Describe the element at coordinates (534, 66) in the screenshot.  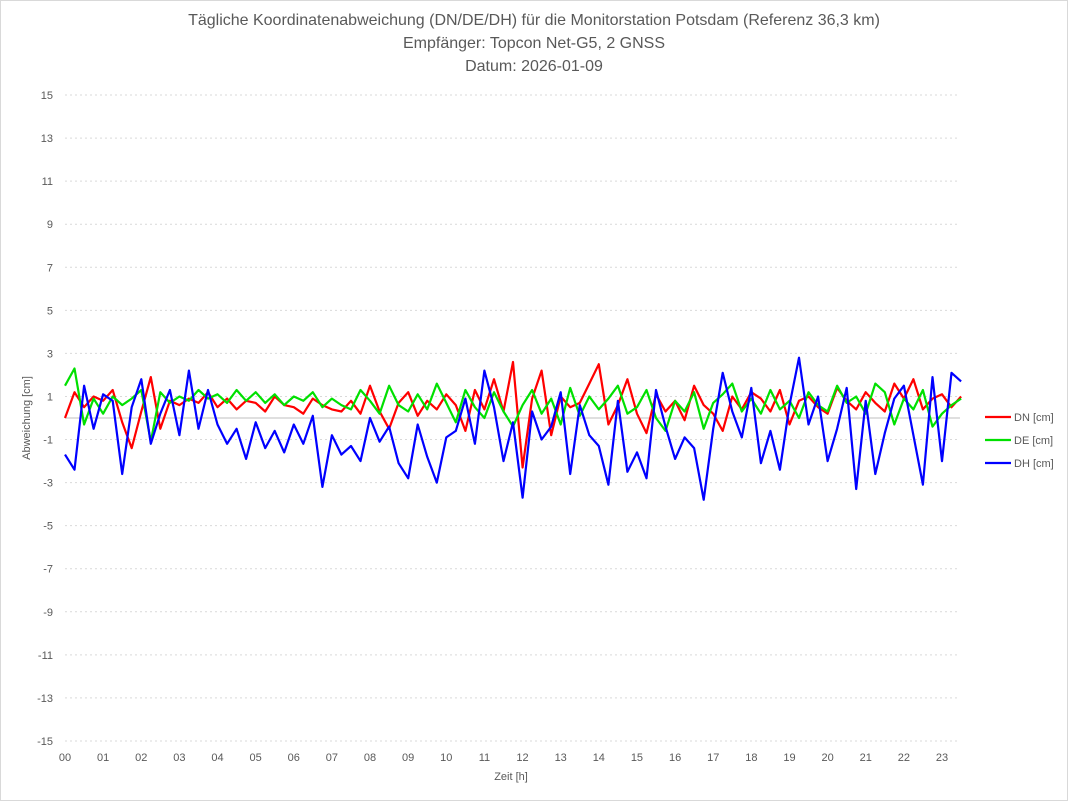
I see `chart-date: Datum: 2026-01-09` at that location.